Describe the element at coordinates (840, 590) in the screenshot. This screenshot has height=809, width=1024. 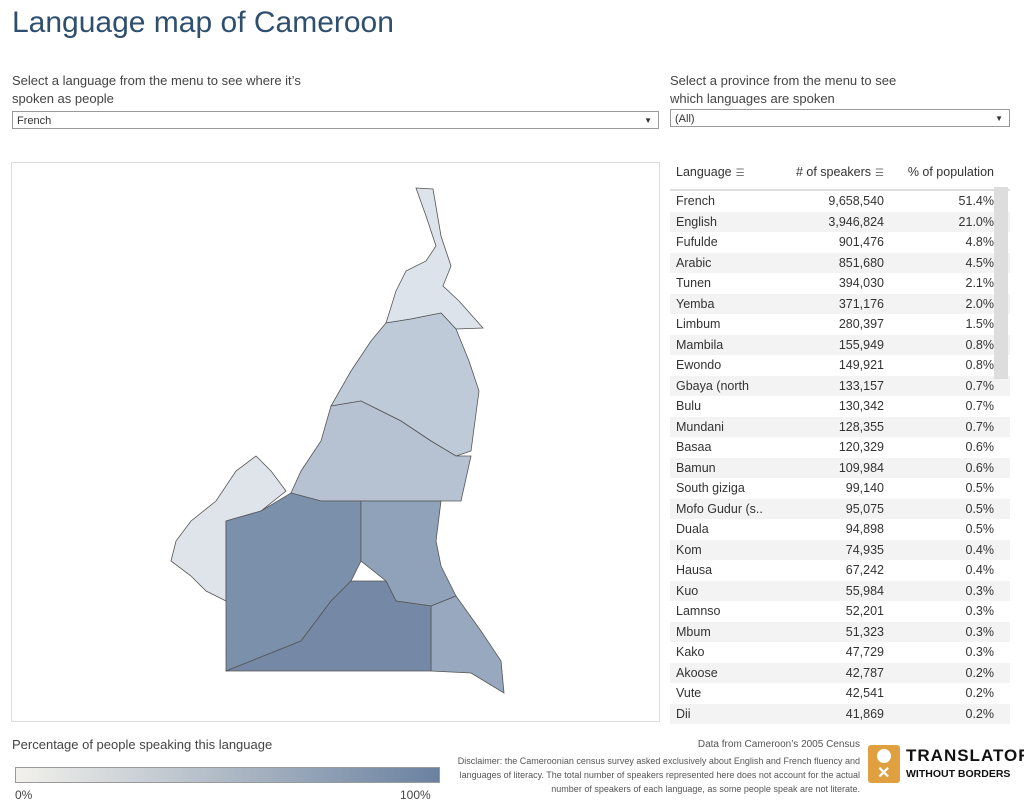
I see `table-row: Kuo 55,984 0.3%` at that location.